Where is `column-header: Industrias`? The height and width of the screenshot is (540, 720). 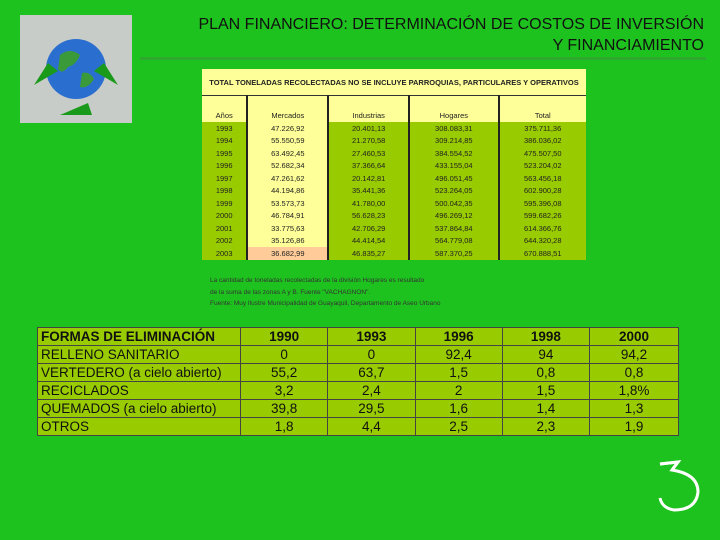 column-header: Industrias is located at coordinates (368, 108).